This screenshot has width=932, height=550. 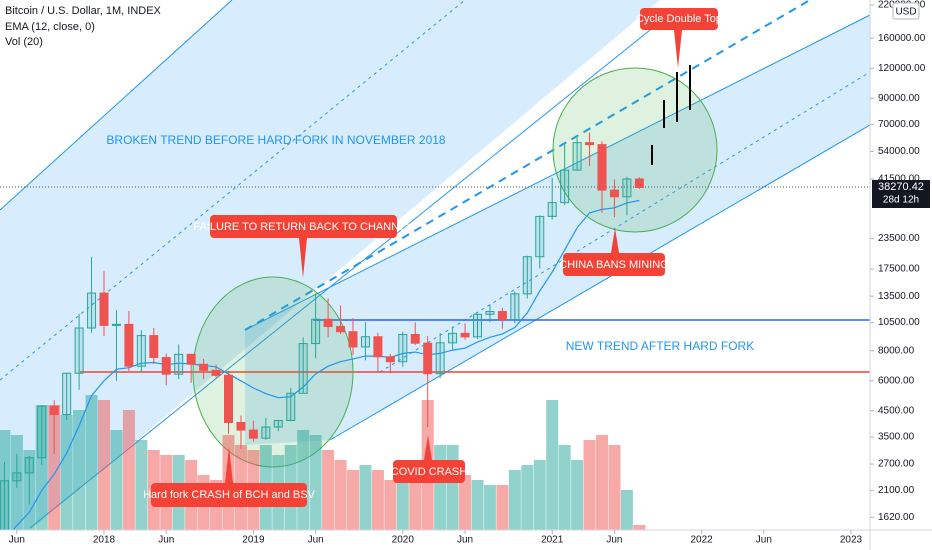 What do you see at coordinates (613, 265) in the screenshot?
I see `annotation: CHINA BANS MINING` at bounding box center [613, 265].